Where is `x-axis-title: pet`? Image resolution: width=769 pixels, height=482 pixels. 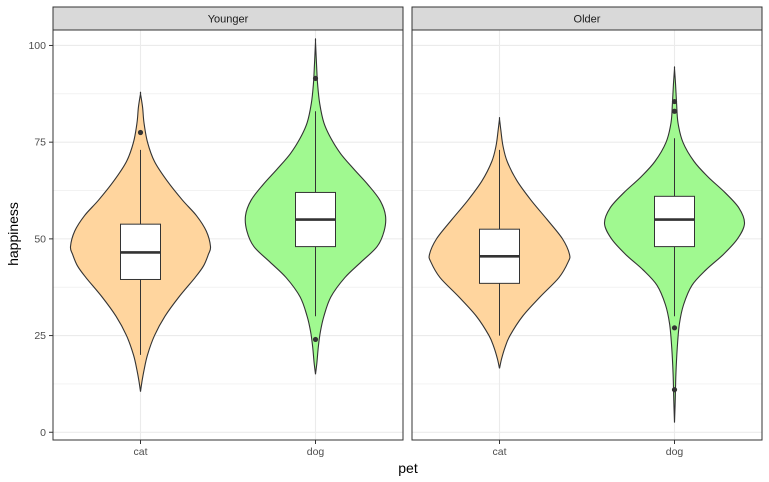
x-axis-title: pet is located at coordinates (408, 468).